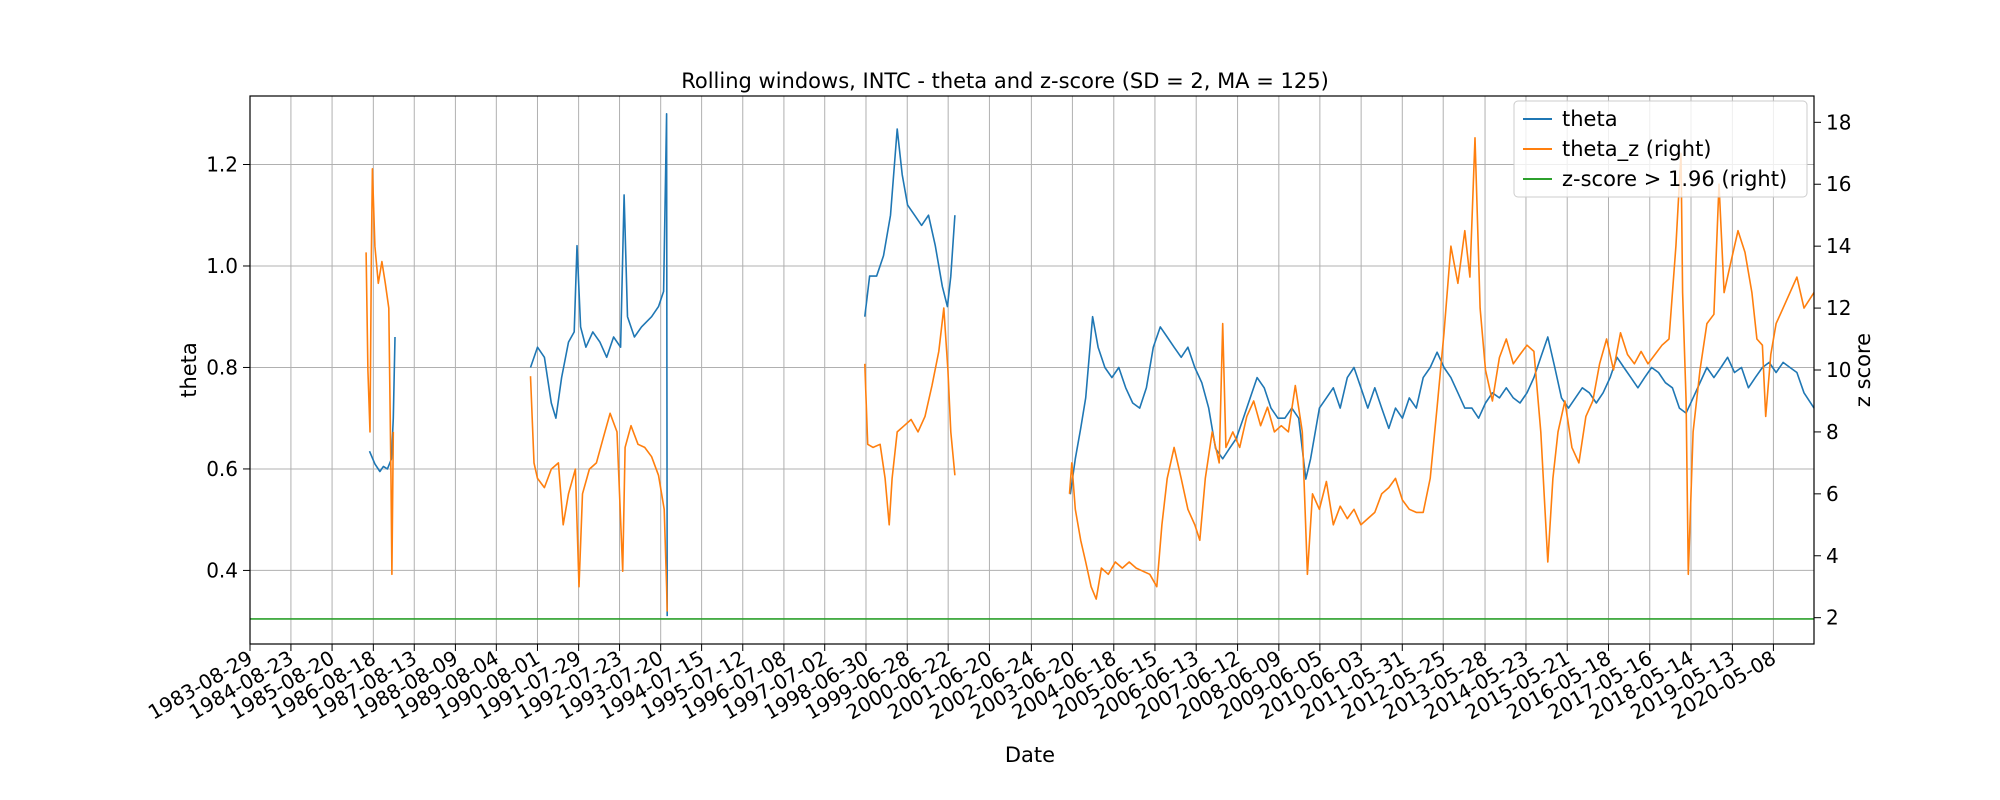 The height and width of the screenshot is (800, 2000). I want to click on y-tick-label-left: 0.4, so click(222, 570).